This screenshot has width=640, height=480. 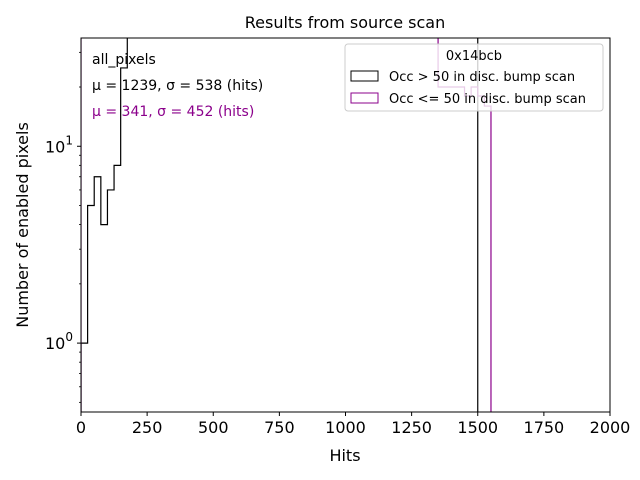 I want to click on x-tick-label: 250, so click(x=147, y=427).